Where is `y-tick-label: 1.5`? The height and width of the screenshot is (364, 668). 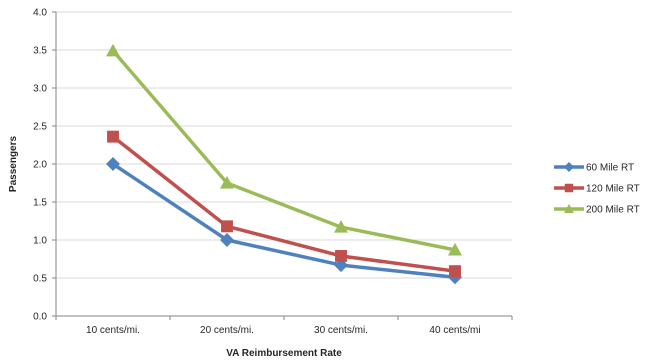
y-tick-label: 1.5 is located at coordinates (40, 203).